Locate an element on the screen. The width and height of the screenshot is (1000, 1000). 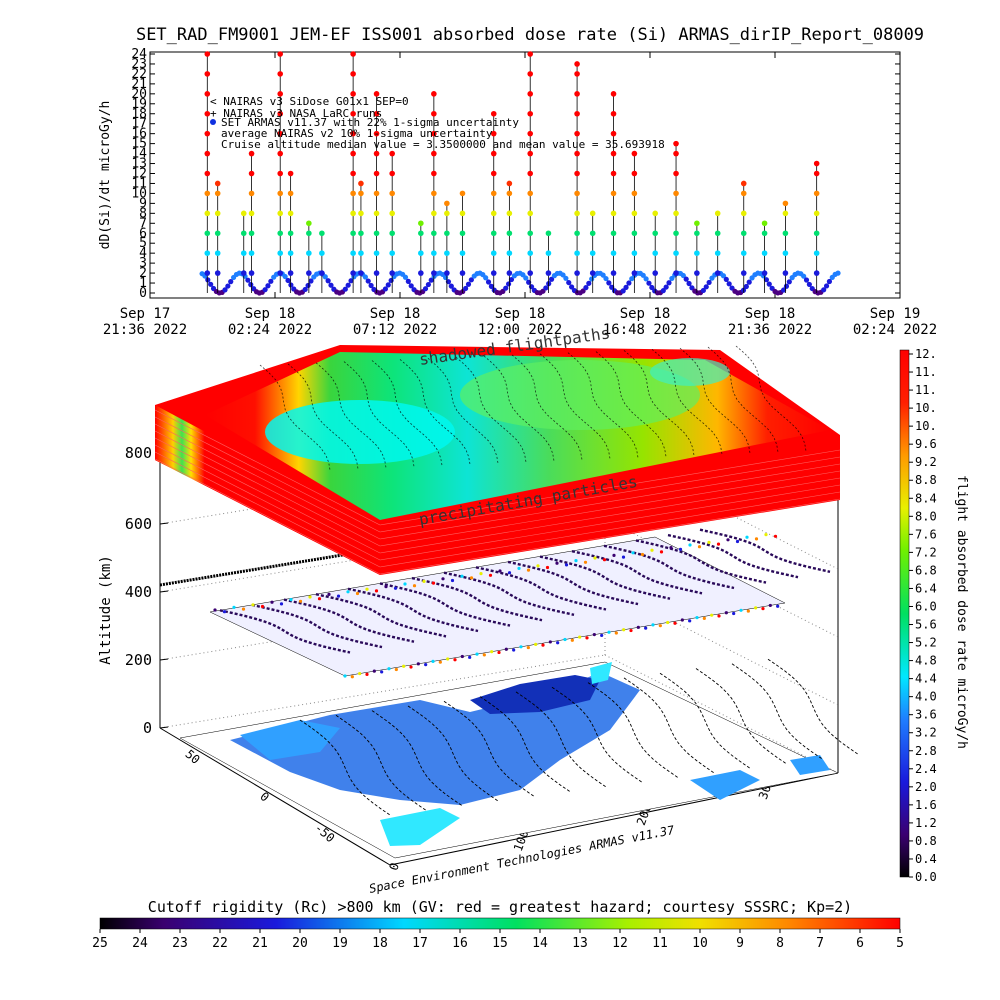
y-tick-label: 2 is located at coordinates (143, 273).